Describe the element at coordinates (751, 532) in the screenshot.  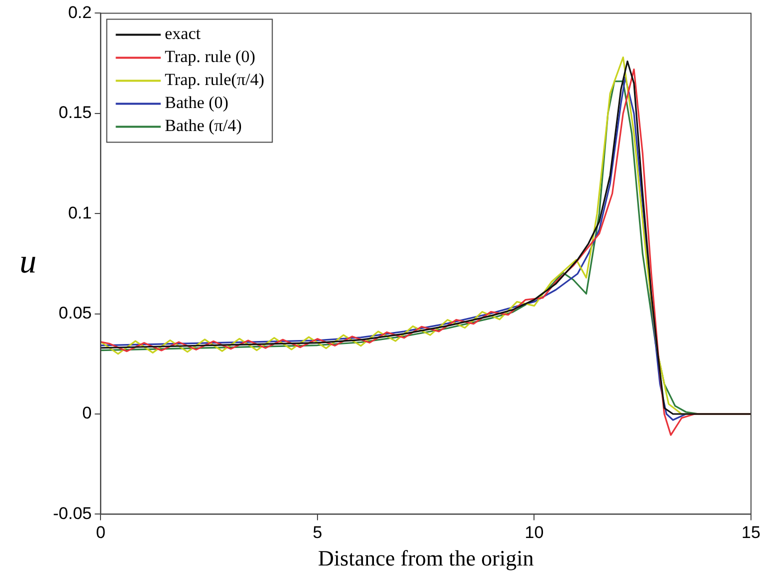
I see `x-tick-label: 15` at that location.